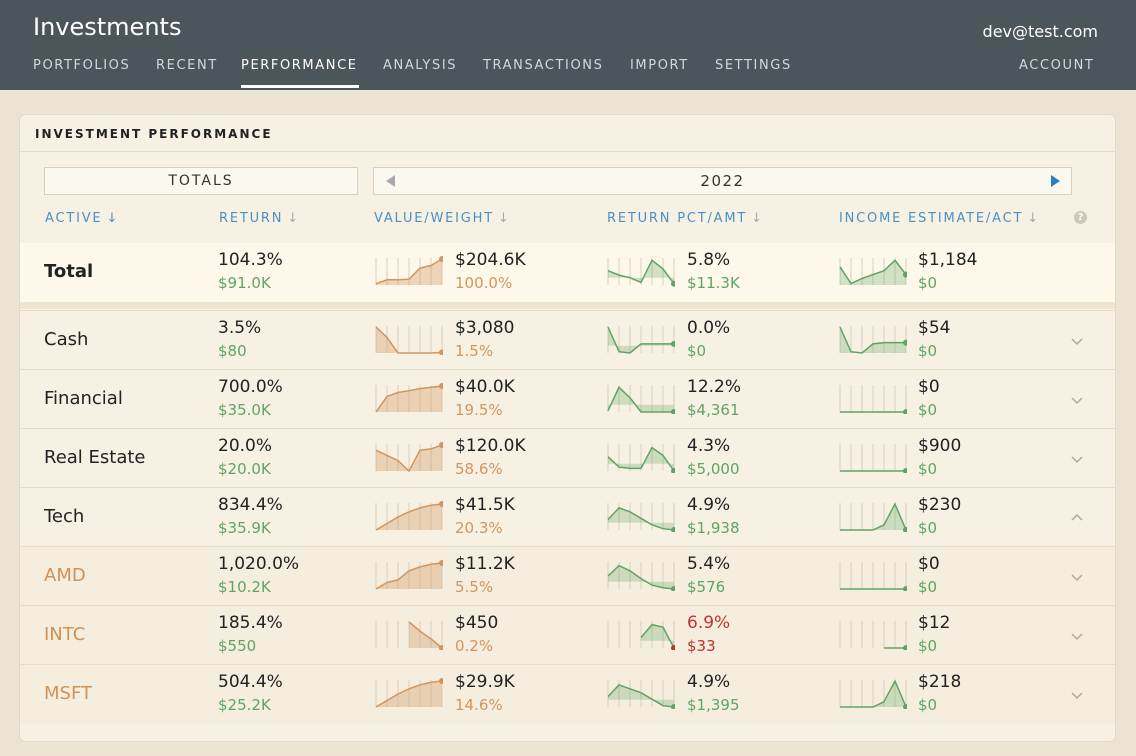  Describe the element at coordinates (709, 328) in the screenshot. I see `return-pct: 0.0%` at that location.